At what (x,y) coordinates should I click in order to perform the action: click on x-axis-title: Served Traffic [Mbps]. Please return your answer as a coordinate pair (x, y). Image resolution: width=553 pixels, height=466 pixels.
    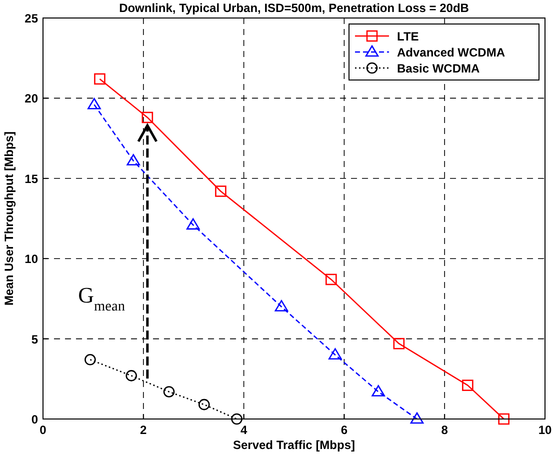
    Looking at the image, I should click on (294, 445).